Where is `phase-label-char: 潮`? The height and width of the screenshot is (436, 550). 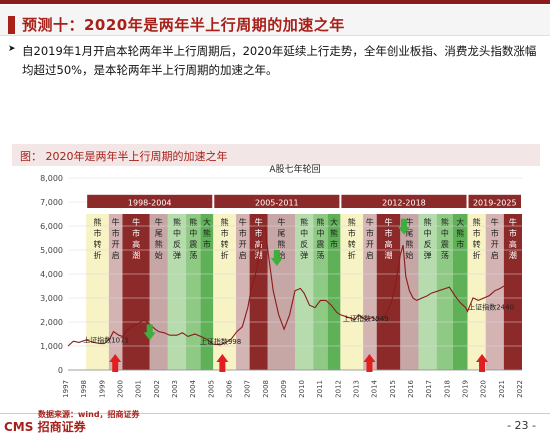 phase-label-char: 潮 is located at coordinates (513, 255).